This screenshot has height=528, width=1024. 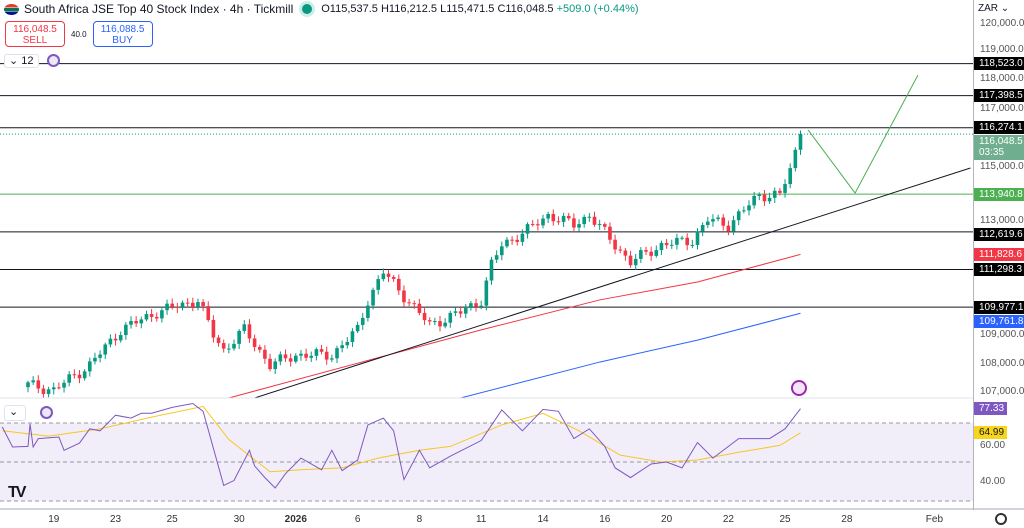 What do you see at coordinates (799, 388) in the screenshot?
I see `lightning-alert-icon` at bounding box center [799, 388].